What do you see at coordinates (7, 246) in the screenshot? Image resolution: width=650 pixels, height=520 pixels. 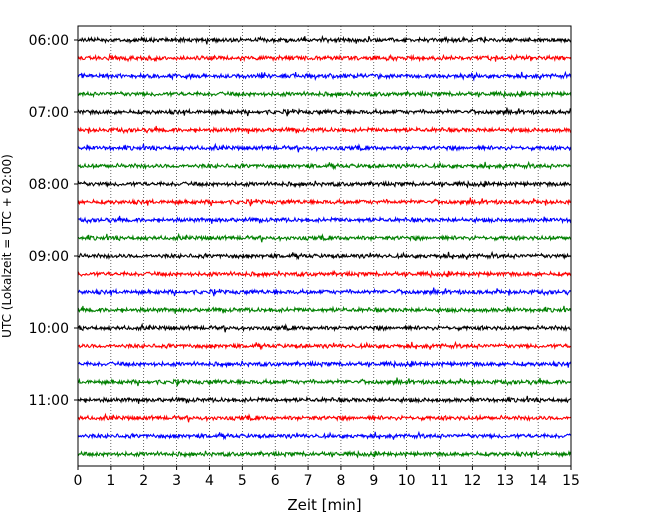 I see `y-axis-label: UTC (Lokalzeit = UTC + 02:00)` at bounding box center [7, 246].